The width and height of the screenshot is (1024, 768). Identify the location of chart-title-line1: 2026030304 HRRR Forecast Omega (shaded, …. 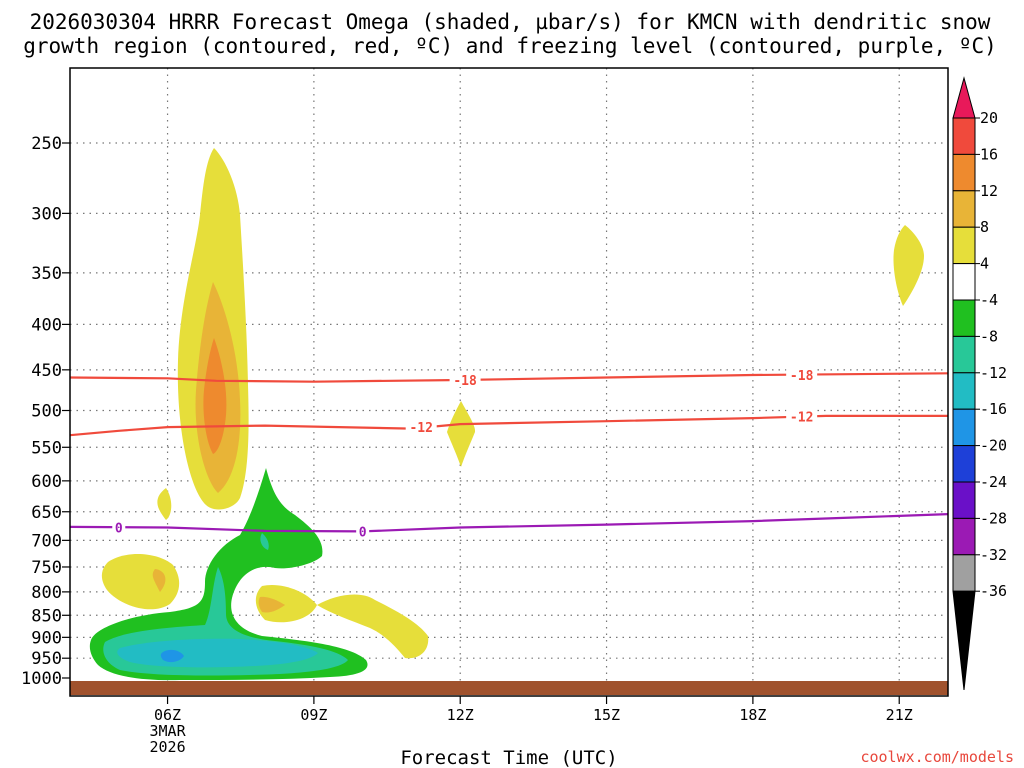
(510, 22).